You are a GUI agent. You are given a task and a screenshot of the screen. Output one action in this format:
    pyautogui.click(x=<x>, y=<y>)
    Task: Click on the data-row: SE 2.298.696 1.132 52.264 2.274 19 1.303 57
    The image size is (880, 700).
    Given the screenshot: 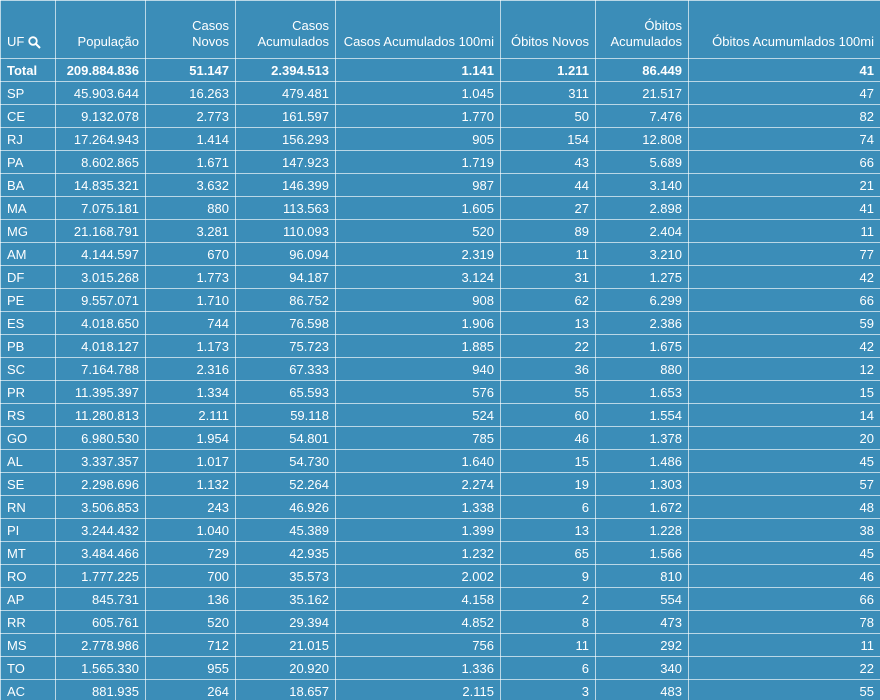 What is the action you would take?
    pyautogui.click(x=440, y=484)
    